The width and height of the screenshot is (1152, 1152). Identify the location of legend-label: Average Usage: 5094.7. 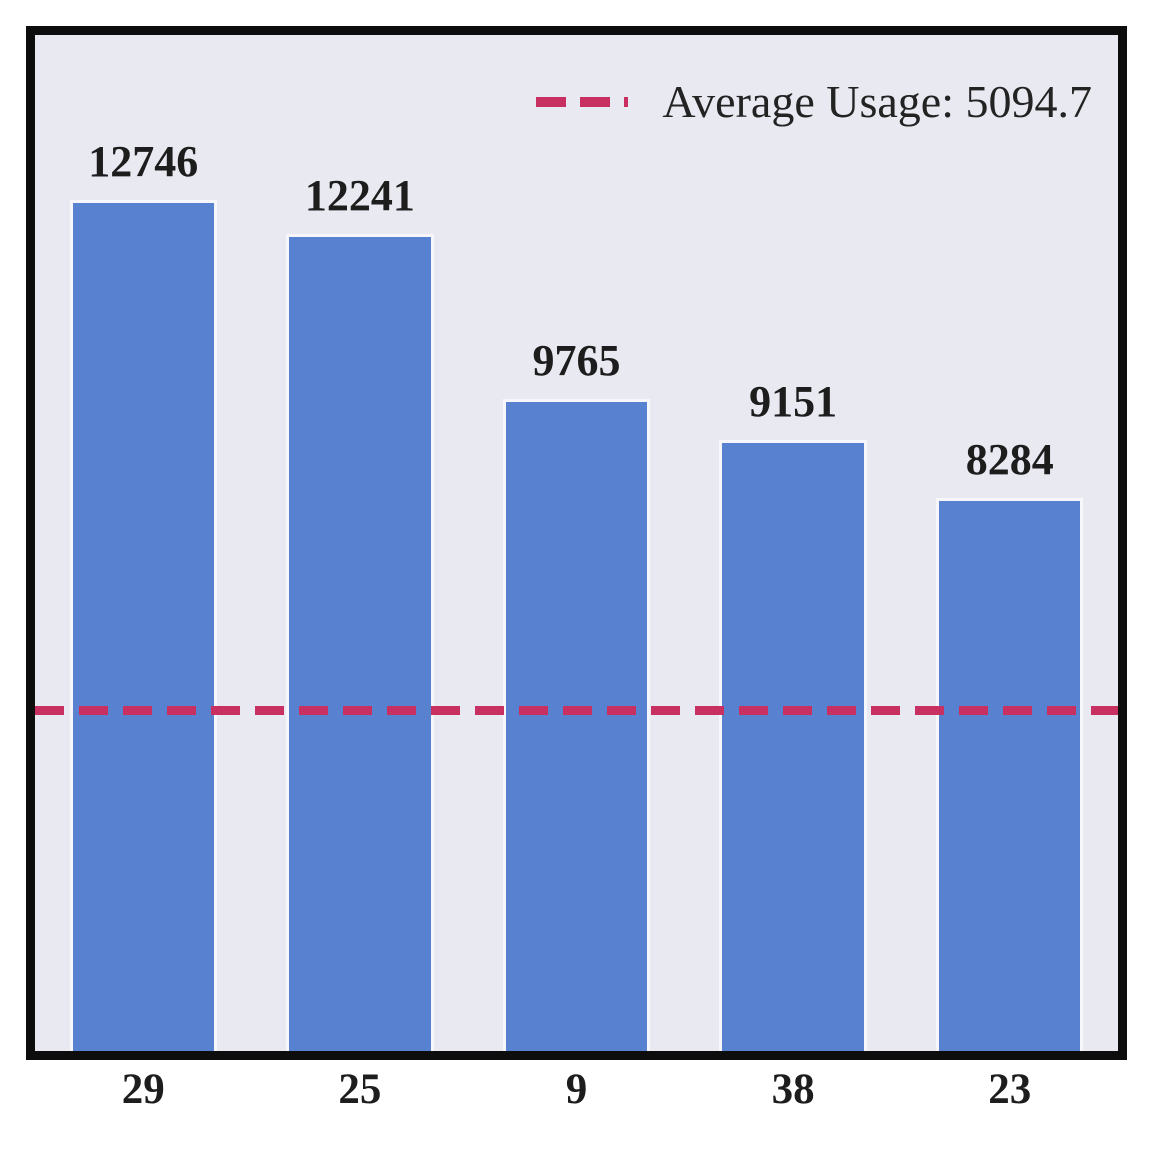
(877, 101).